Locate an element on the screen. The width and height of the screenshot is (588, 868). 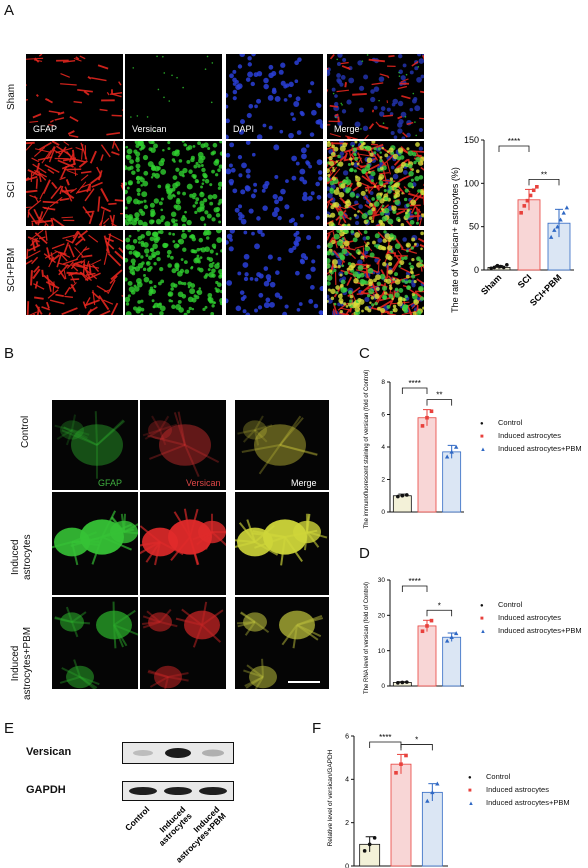
x-tick-label: SCI is located at coordinates (525, 281).